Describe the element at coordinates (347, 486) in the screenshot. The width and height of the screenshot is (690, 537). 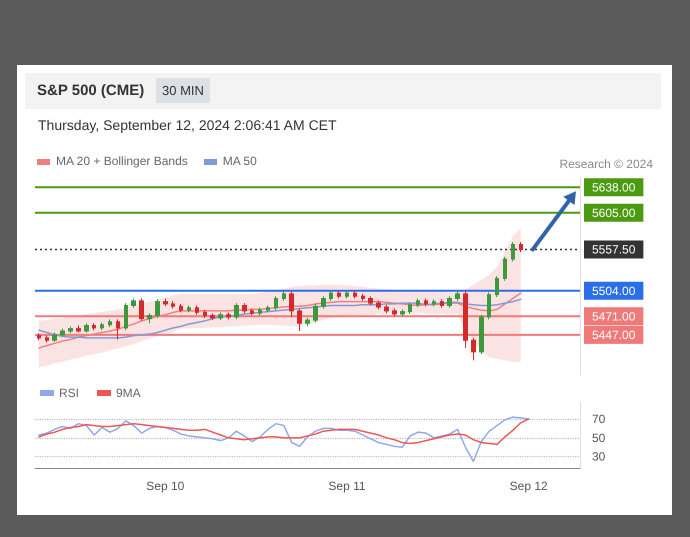
I see `x-tick-label: Sep 11` at that location.